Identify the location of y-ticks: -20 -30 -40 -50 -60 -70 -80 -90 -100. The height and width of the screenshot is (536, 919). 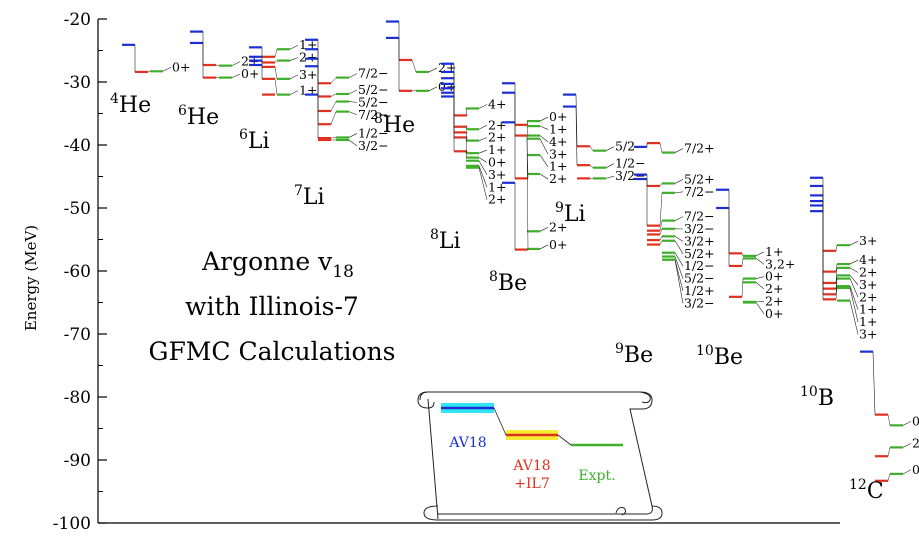
(80, 272).